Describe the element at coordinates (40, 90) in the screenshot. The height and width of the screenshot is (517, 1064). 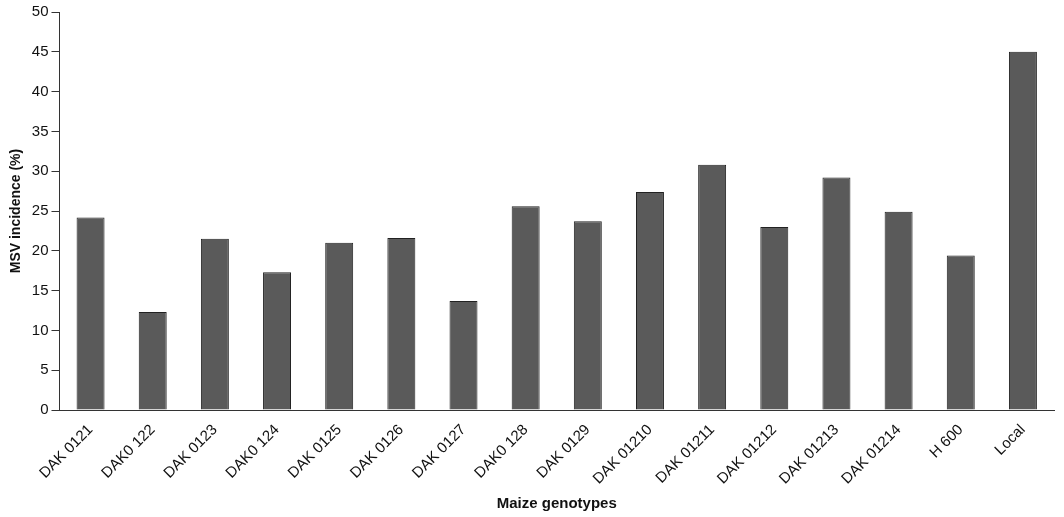
I see `y-tick-label: 40` at that location.